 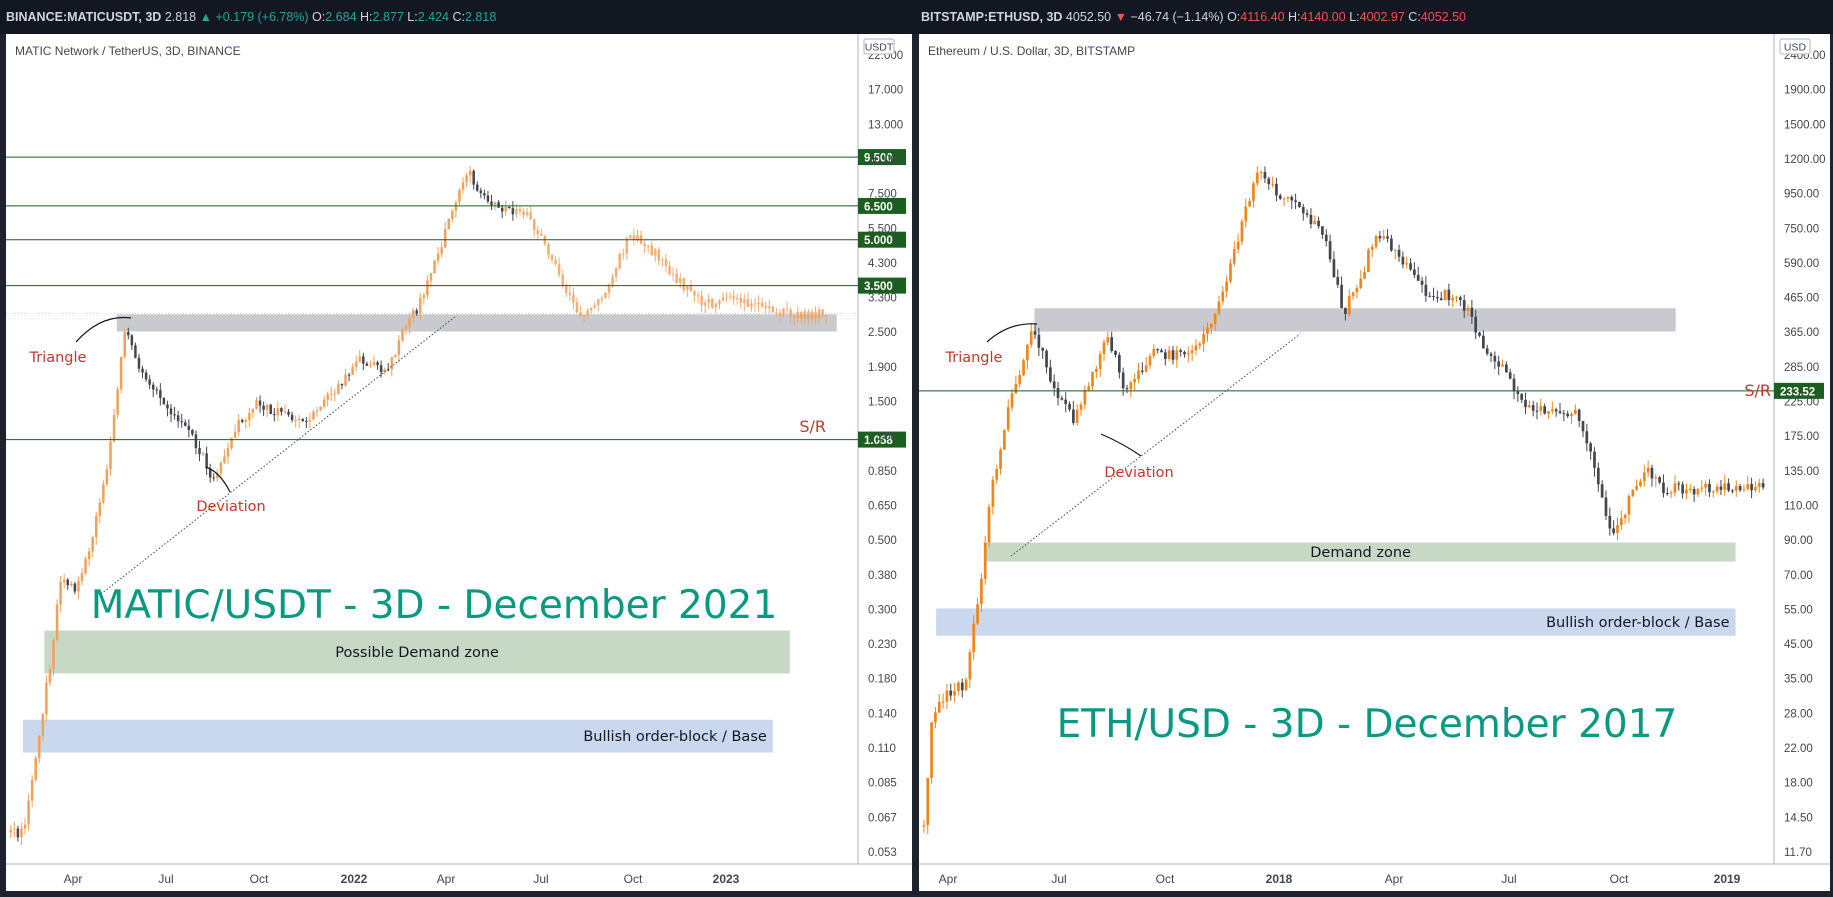 What do you see at coordinates (1798, 680) in the screenshot?
I see `y-tick-label: 35.00` at bounding box center [1798, 680].